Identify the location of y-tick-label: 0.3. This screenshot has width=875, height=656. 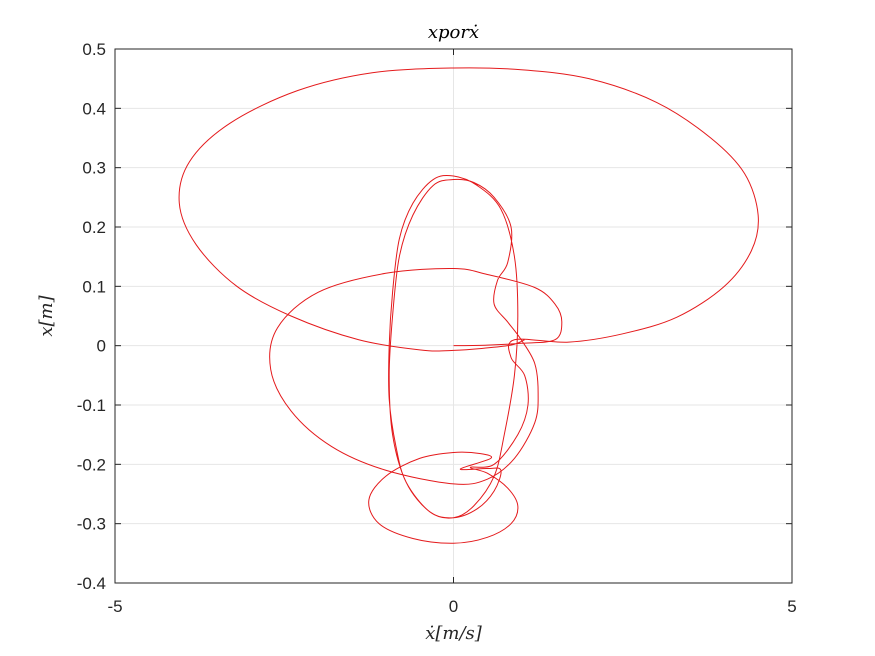
(94, 168).